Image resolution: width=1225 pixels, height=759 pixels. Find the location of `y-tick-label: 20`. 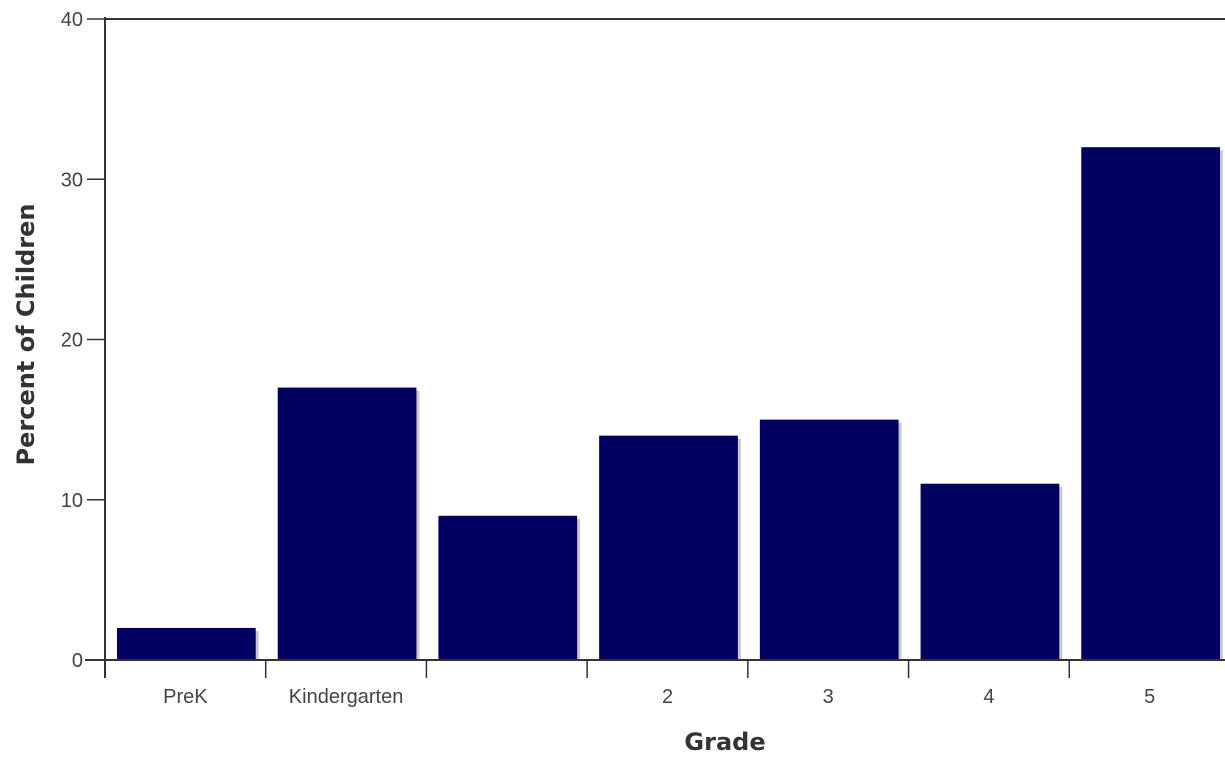

y-tick-label: 20 is located at coordinates (72, 341).